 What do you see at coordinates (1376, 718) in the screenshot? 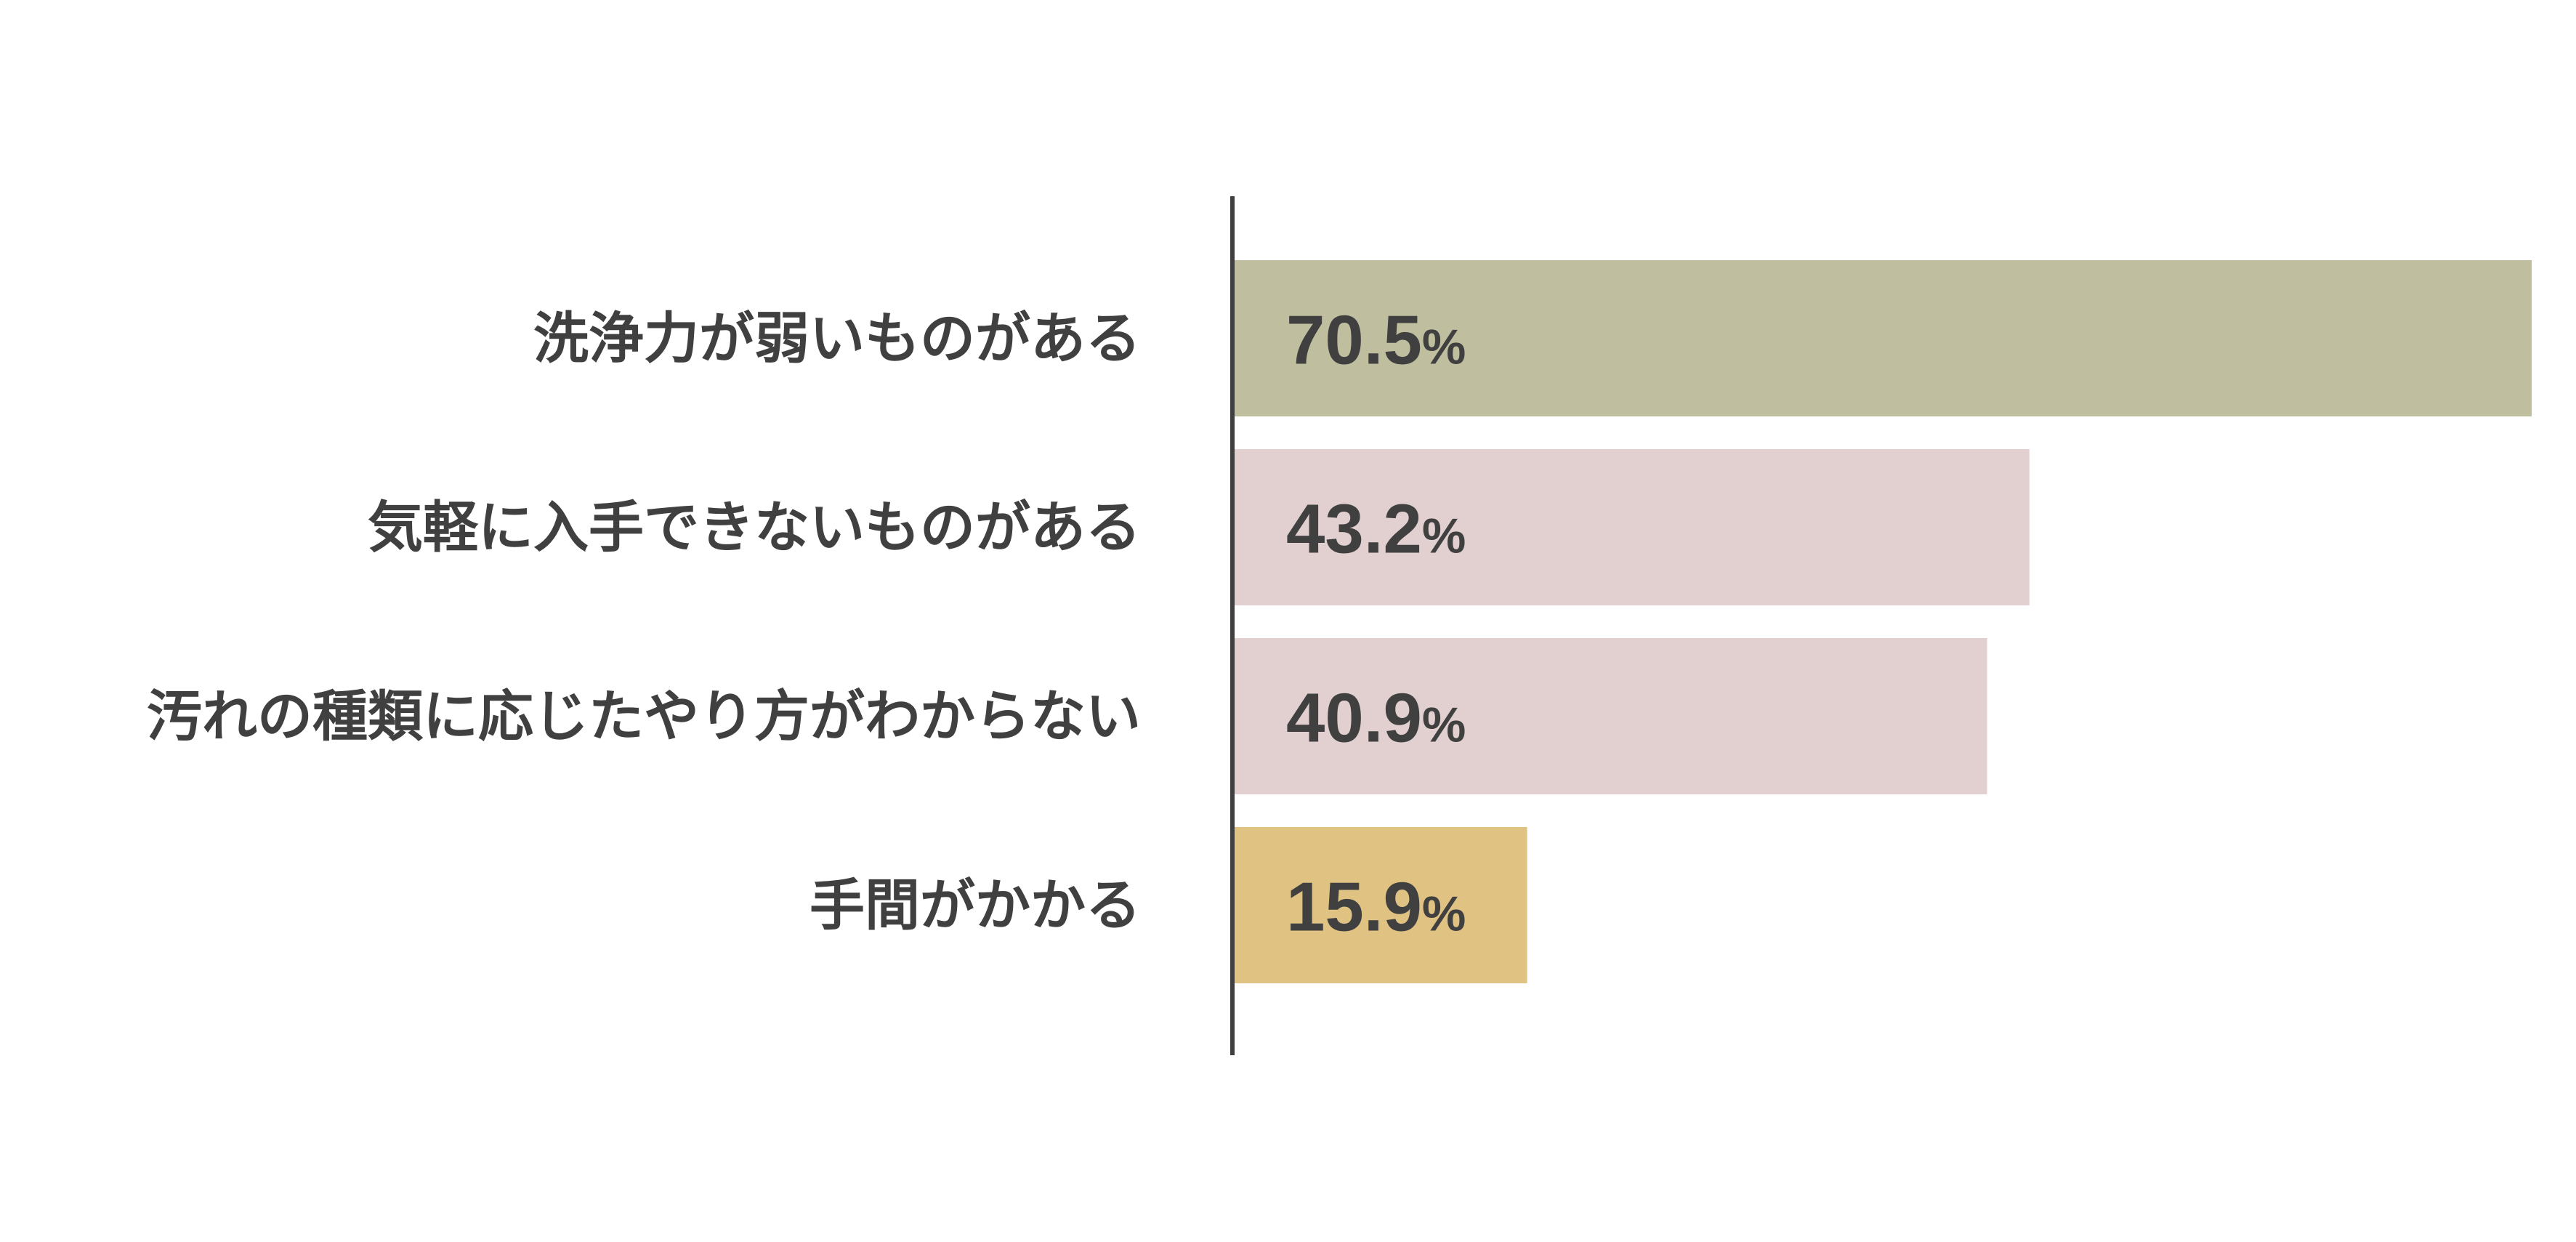
I see `value-label: 40.9%` at bounding box center [1376, 718].